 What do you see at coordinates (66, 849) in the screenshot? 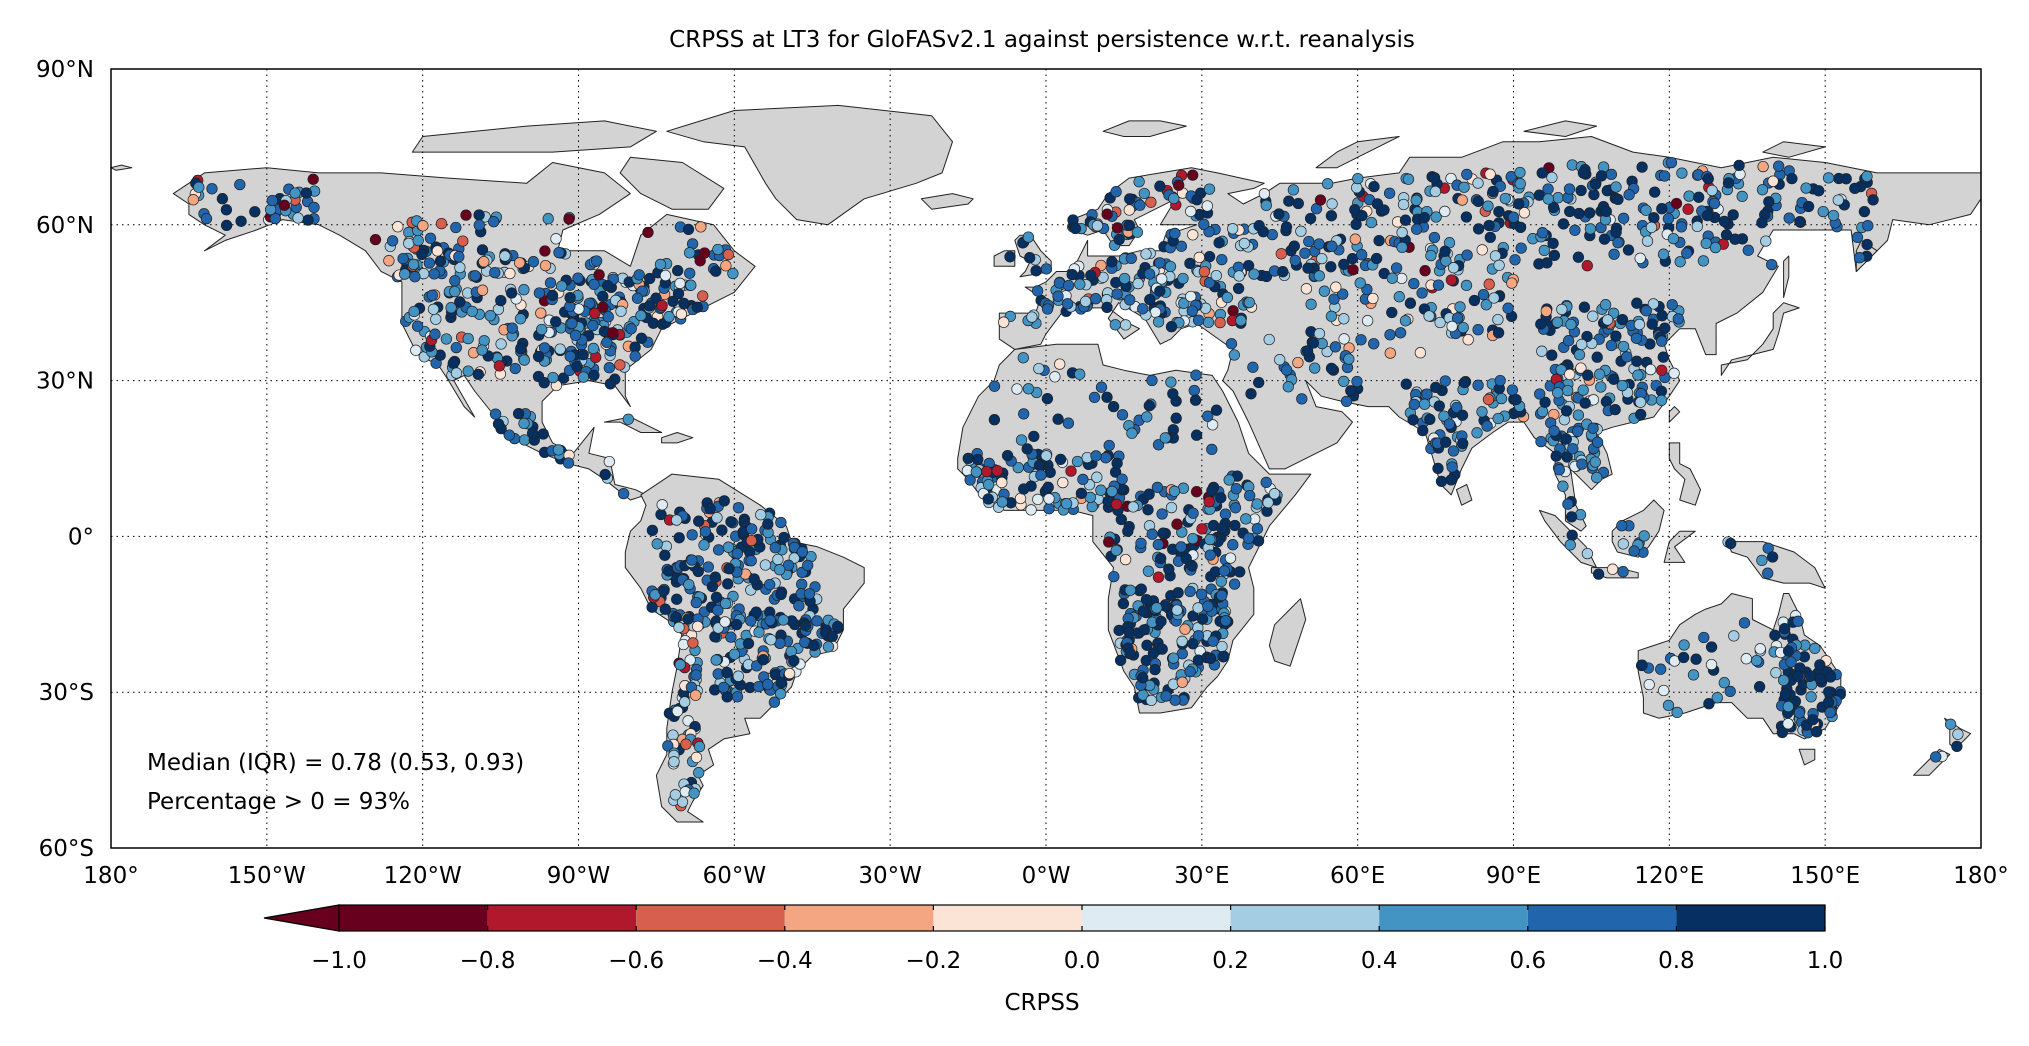
I see `lat-tick-label: 60°S` at bounding box center [66, 849].